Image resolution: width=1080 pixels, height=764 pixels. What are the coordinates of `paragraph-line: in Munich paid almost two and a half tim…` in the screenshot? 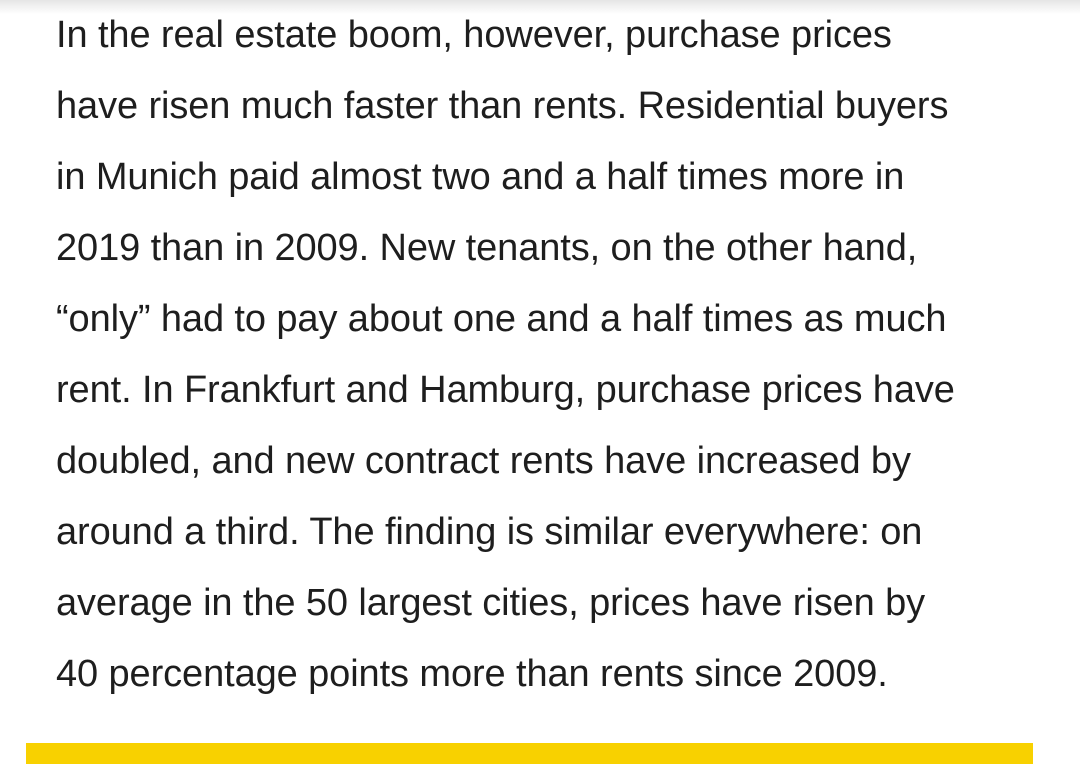 It's located at (480, 177).